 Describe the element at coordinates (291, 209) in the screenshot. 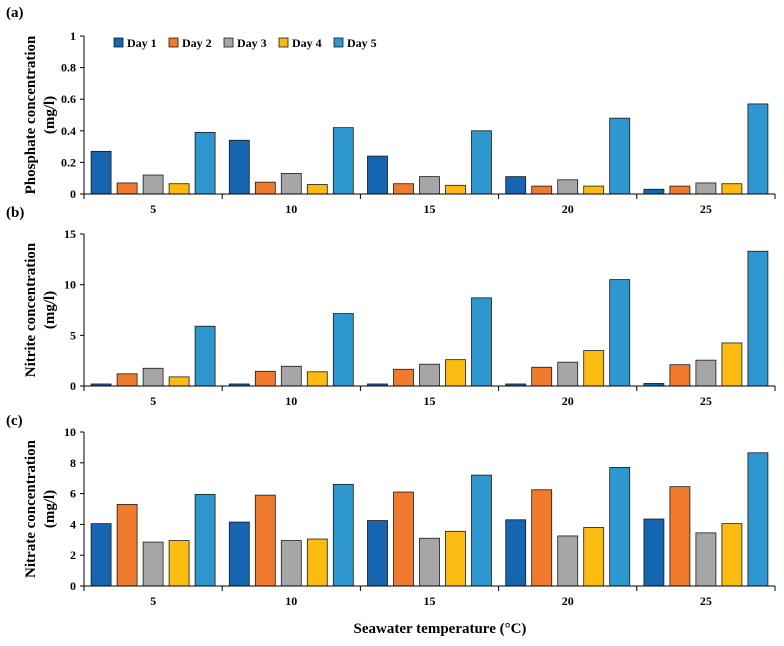

I see `x-tick-label: 10` at that location.